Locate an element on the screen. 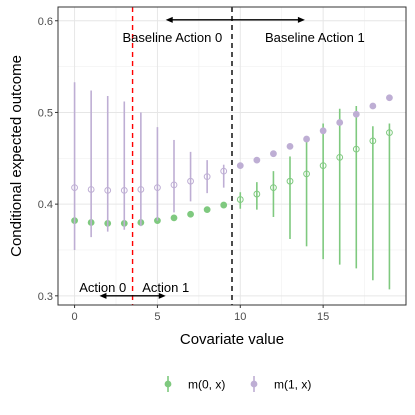  y-tick-label: 0.3 is located at coordinates (45, 297).